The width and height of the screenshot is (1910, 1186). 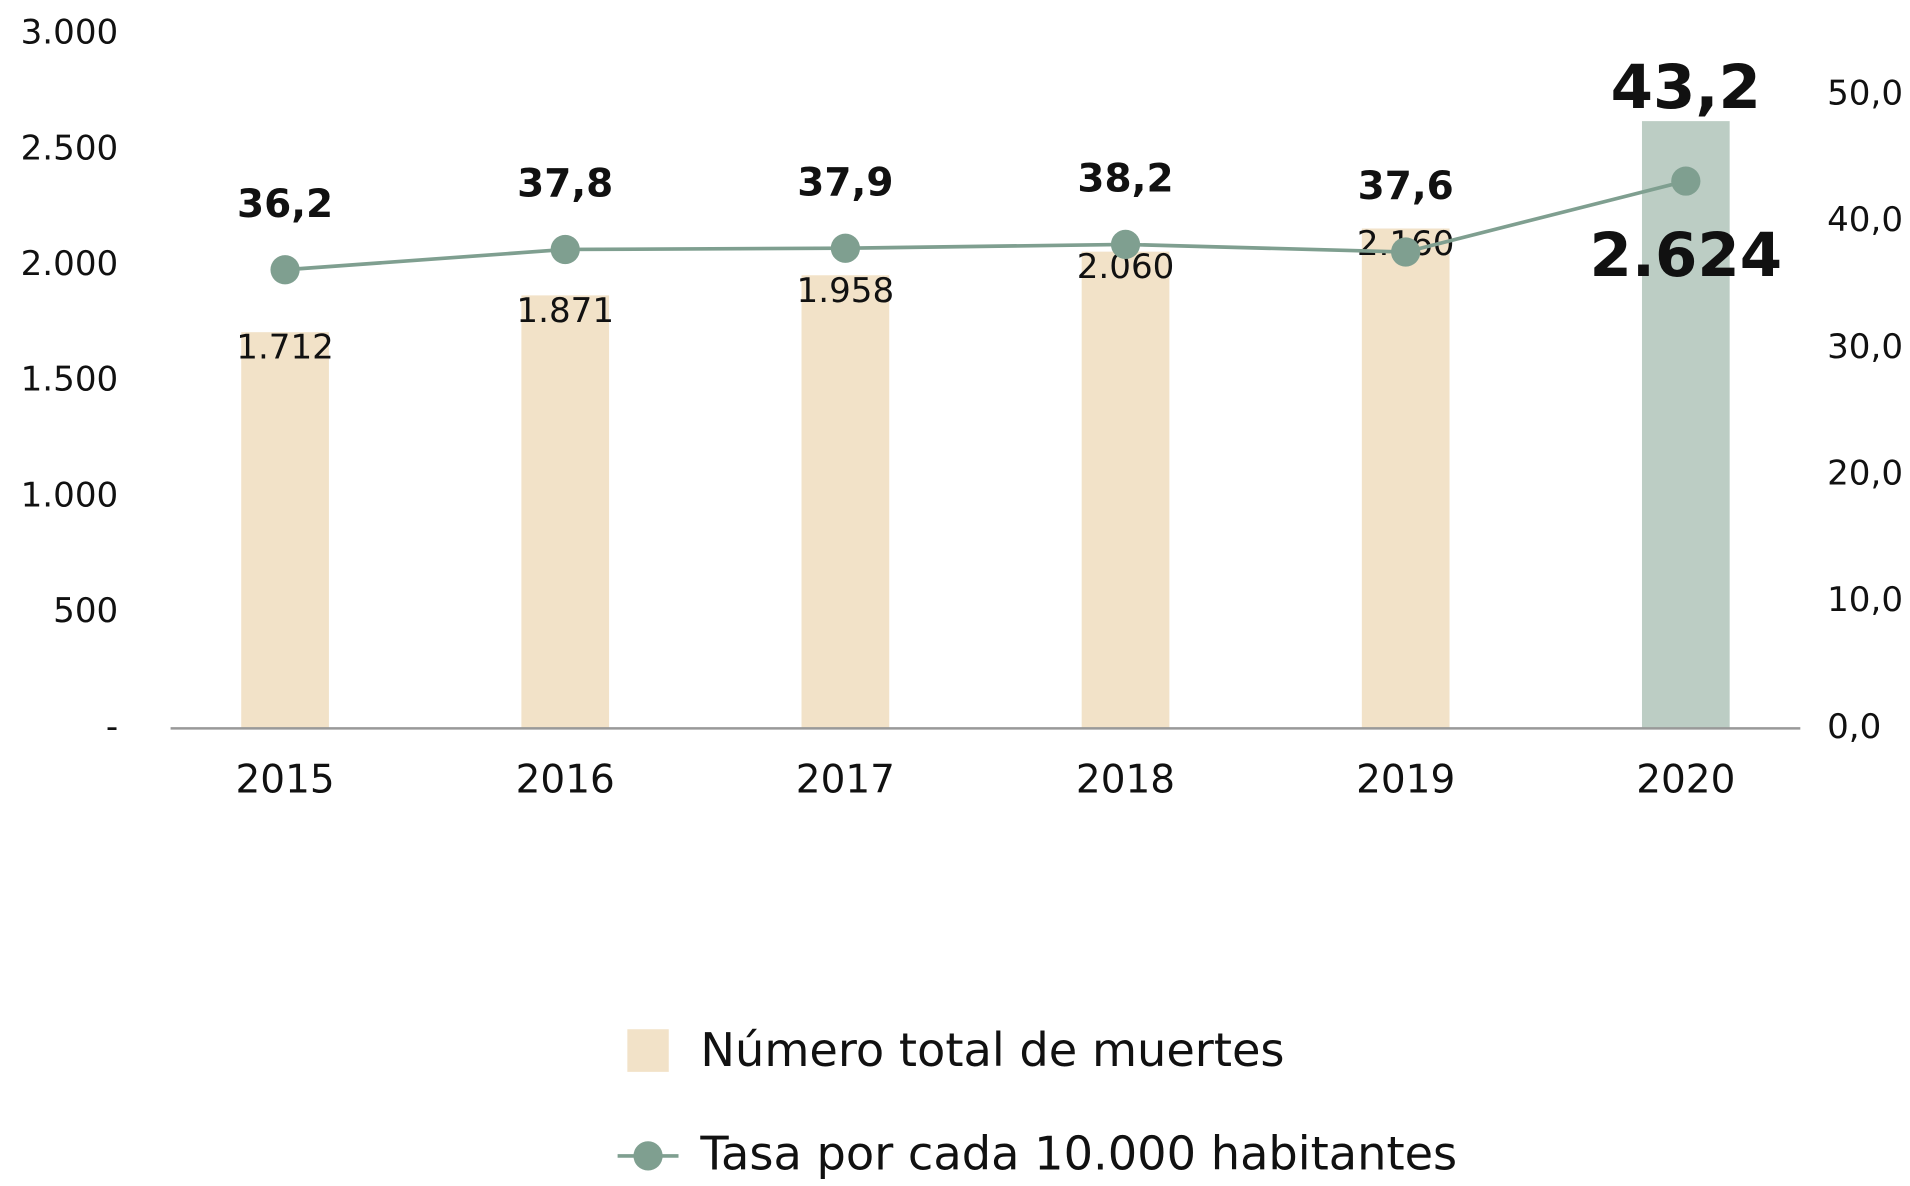 I want to click on line-value-label: 37,8, so click(x=565, y=184).